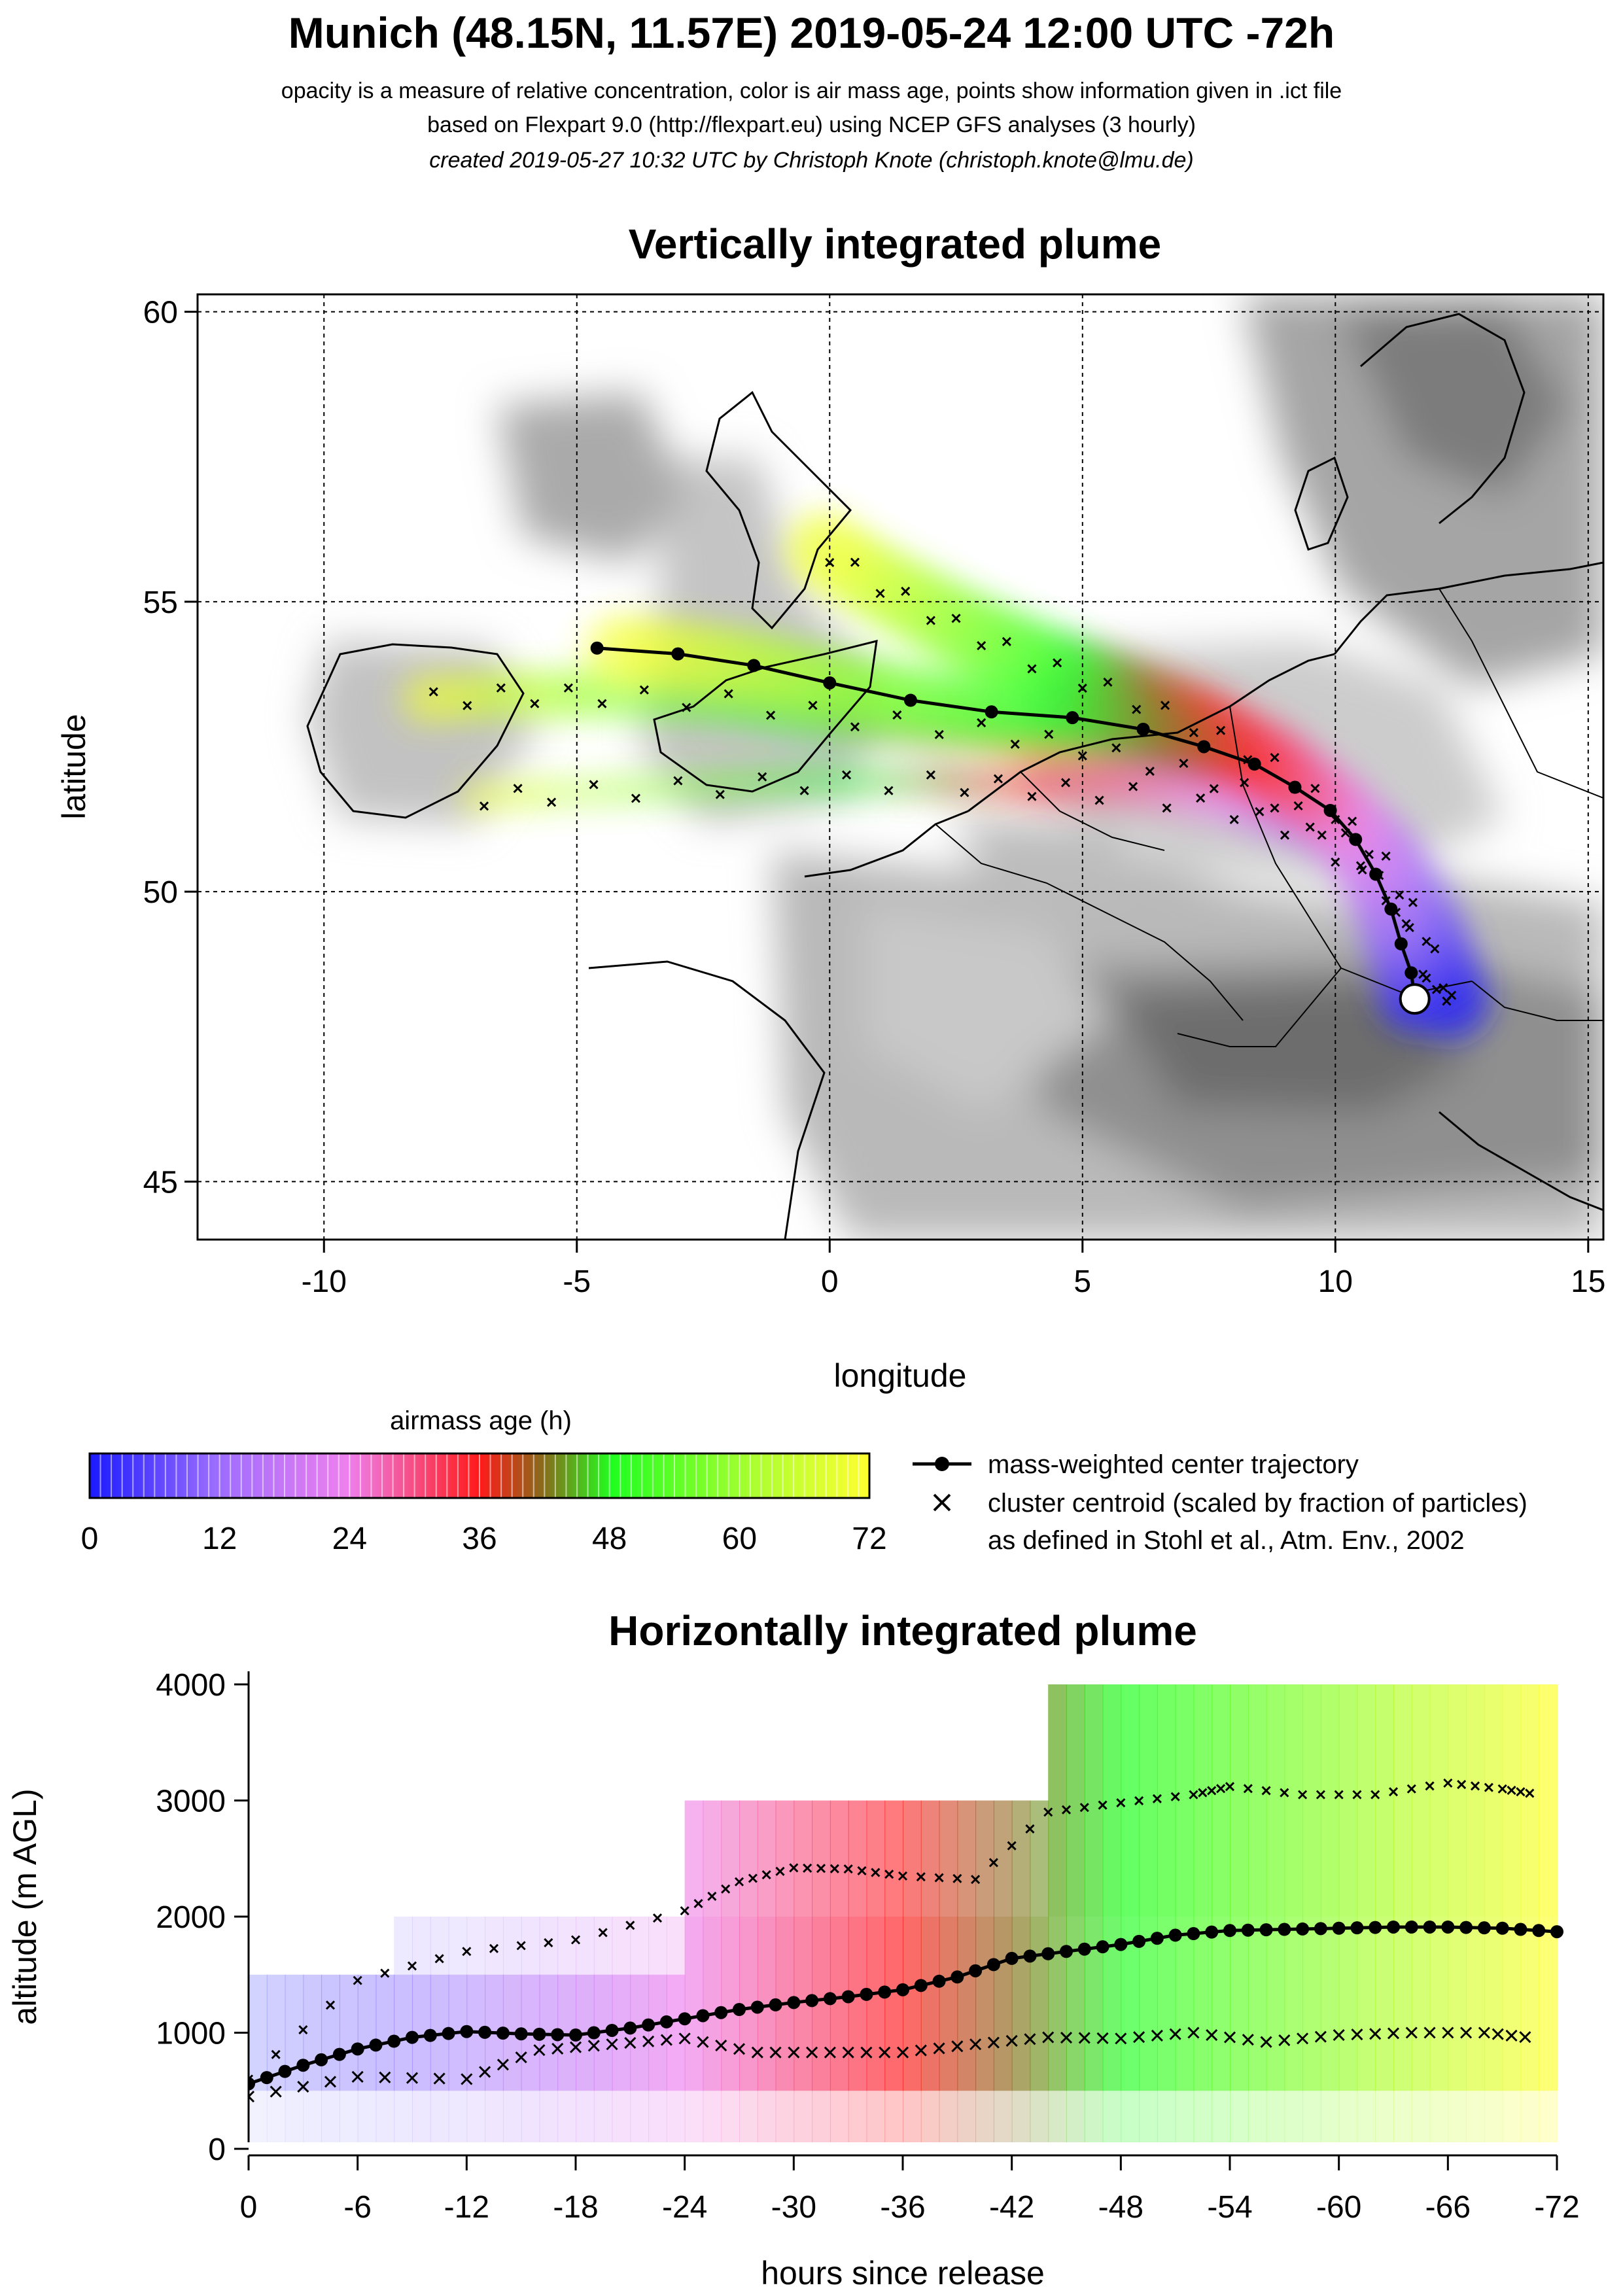 The height and width of the screenshot is (2296, 1623). I want to click on profile-center-trajectory, so click(906, 2005).